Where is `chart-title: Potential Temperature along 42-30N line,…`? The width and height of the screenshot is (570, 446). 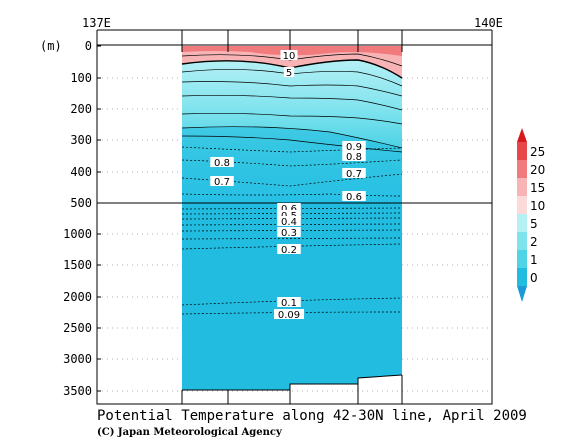
chart-title: Potential Temperature along 42-30N line,… is located at coordinates (312, 416).